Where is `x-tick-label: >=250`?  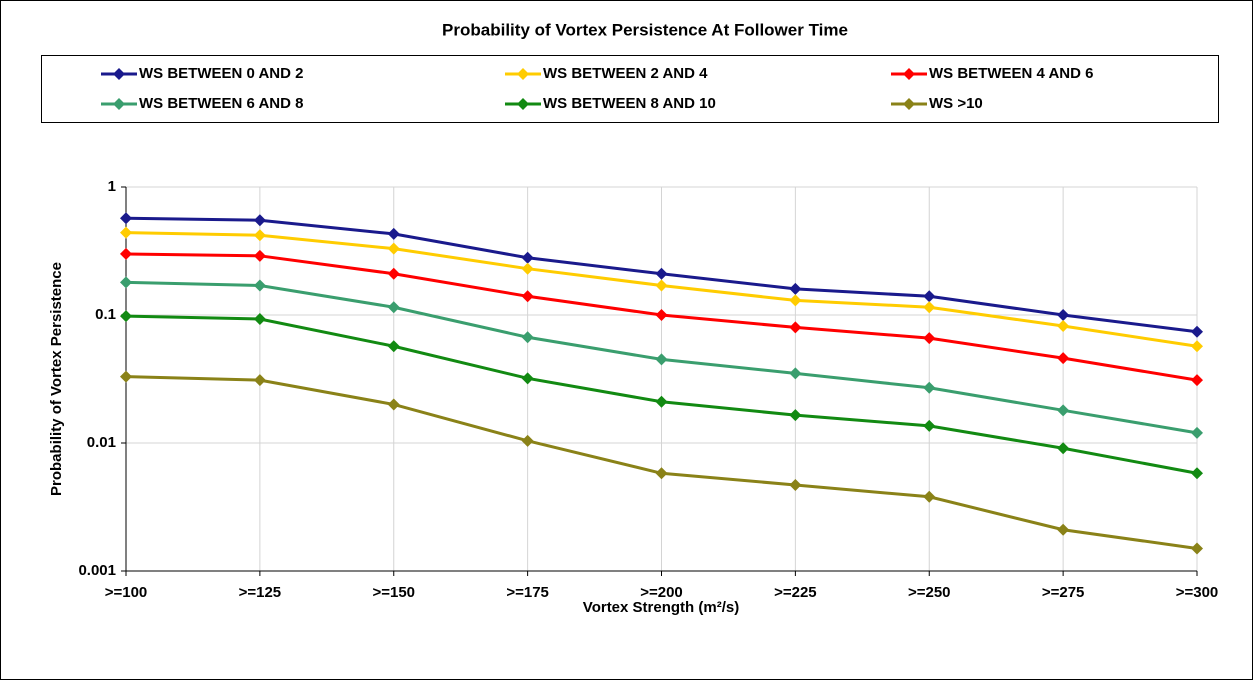
x-tick-label: >=250 is located at coordinates (929, 592).